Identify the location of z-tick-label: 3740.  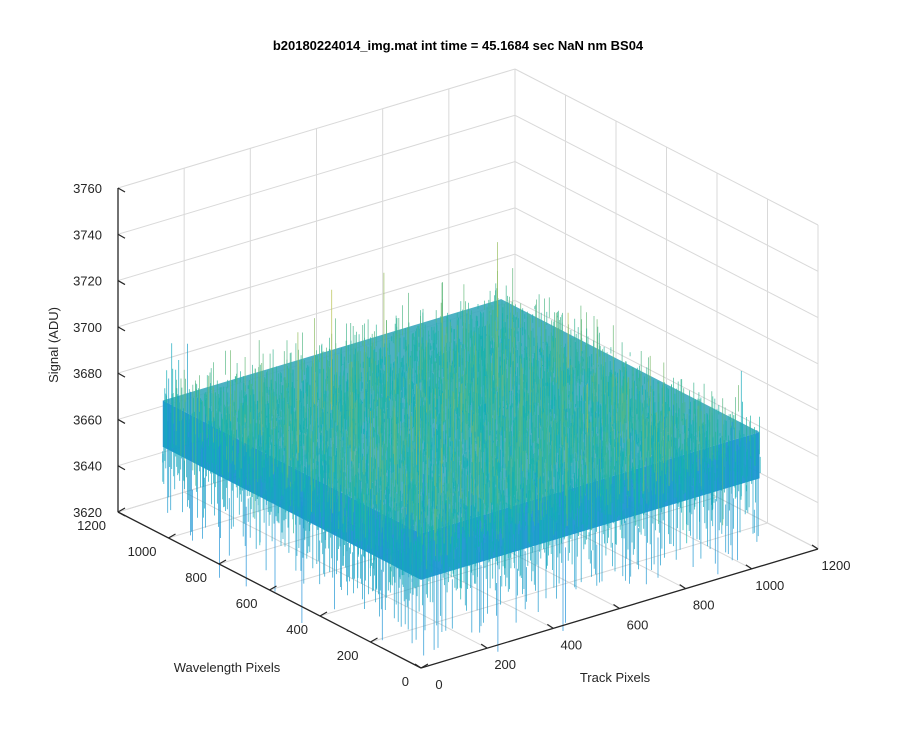
(87, 234).